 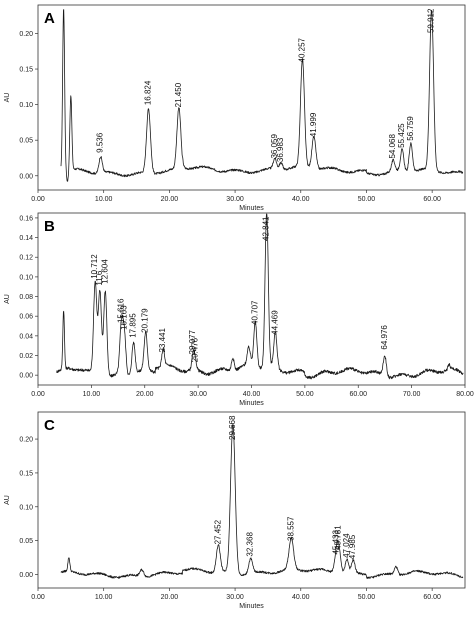 What do you see at coordinates (432, 199) in the screenshot?
I see `x-tick-label-a: 60.00` at bounding box center [432, 199].